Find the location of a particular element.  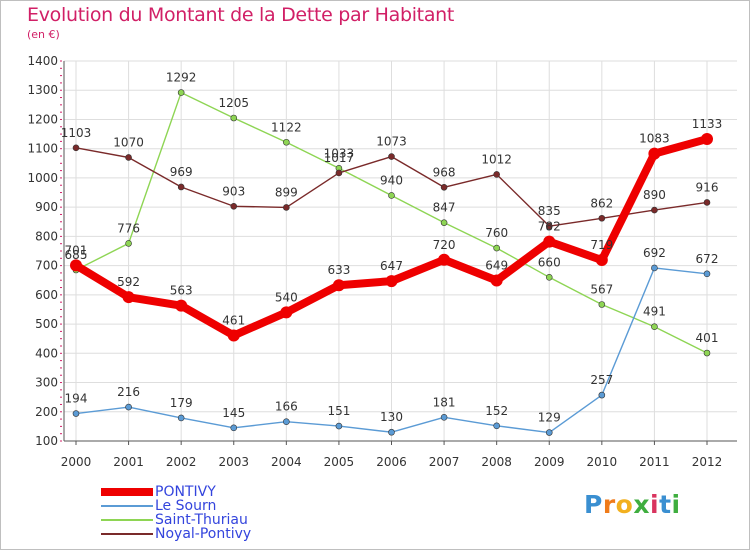

data-label: 1205 is located at coordinates (233, 103).